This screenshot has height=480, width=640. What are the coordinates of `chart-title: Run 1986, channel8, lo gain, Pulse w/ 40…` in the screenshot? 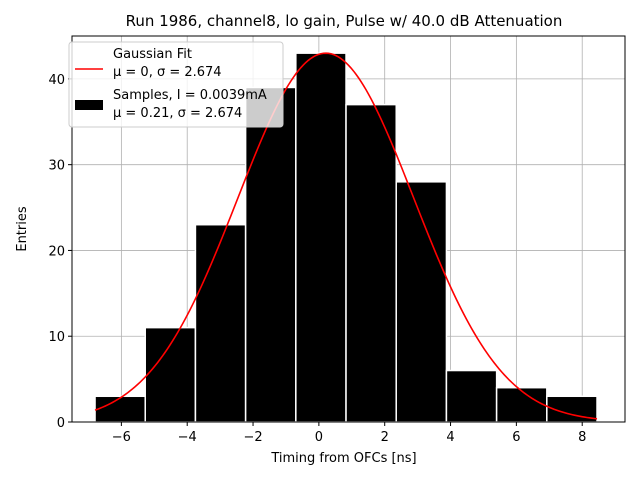 It's located at (344, 21).